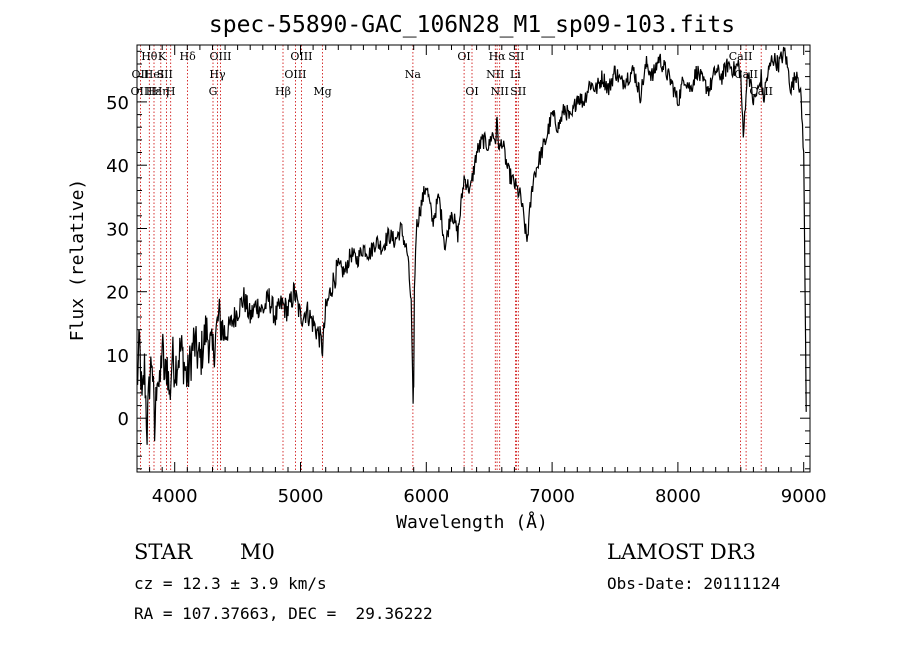 This screenshot has height=649, width=900. Describe the element at coordinates (171, 91) in the screenshot. I see `line-label: H` at that location.